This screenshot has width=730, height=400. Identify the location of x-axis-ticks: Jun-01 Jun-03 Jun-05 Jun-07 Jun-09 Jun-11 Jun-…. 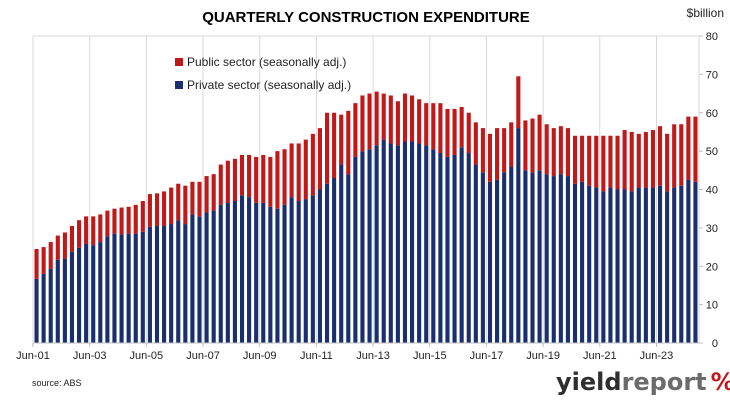
(344, 352).